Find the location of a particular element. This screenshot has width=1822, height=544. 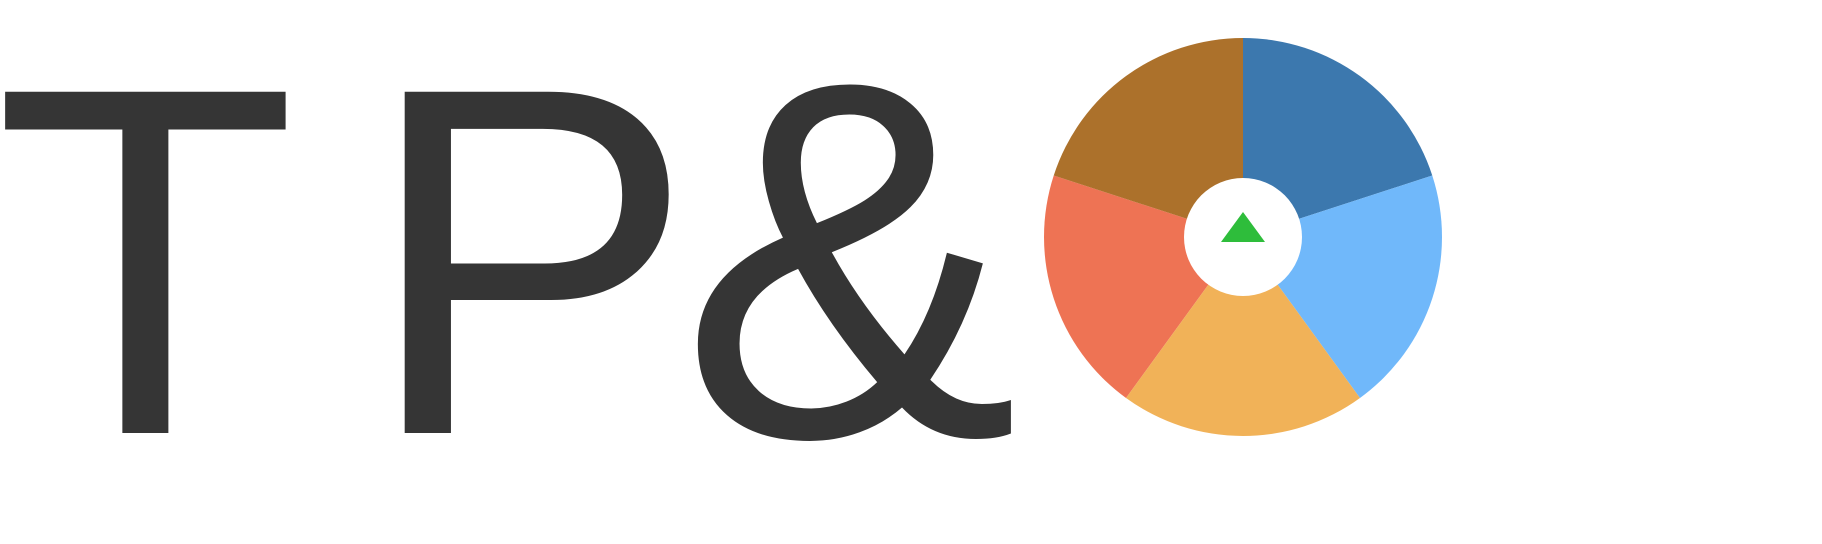

triangle-up-icon is located at coordinates (1243, 227).